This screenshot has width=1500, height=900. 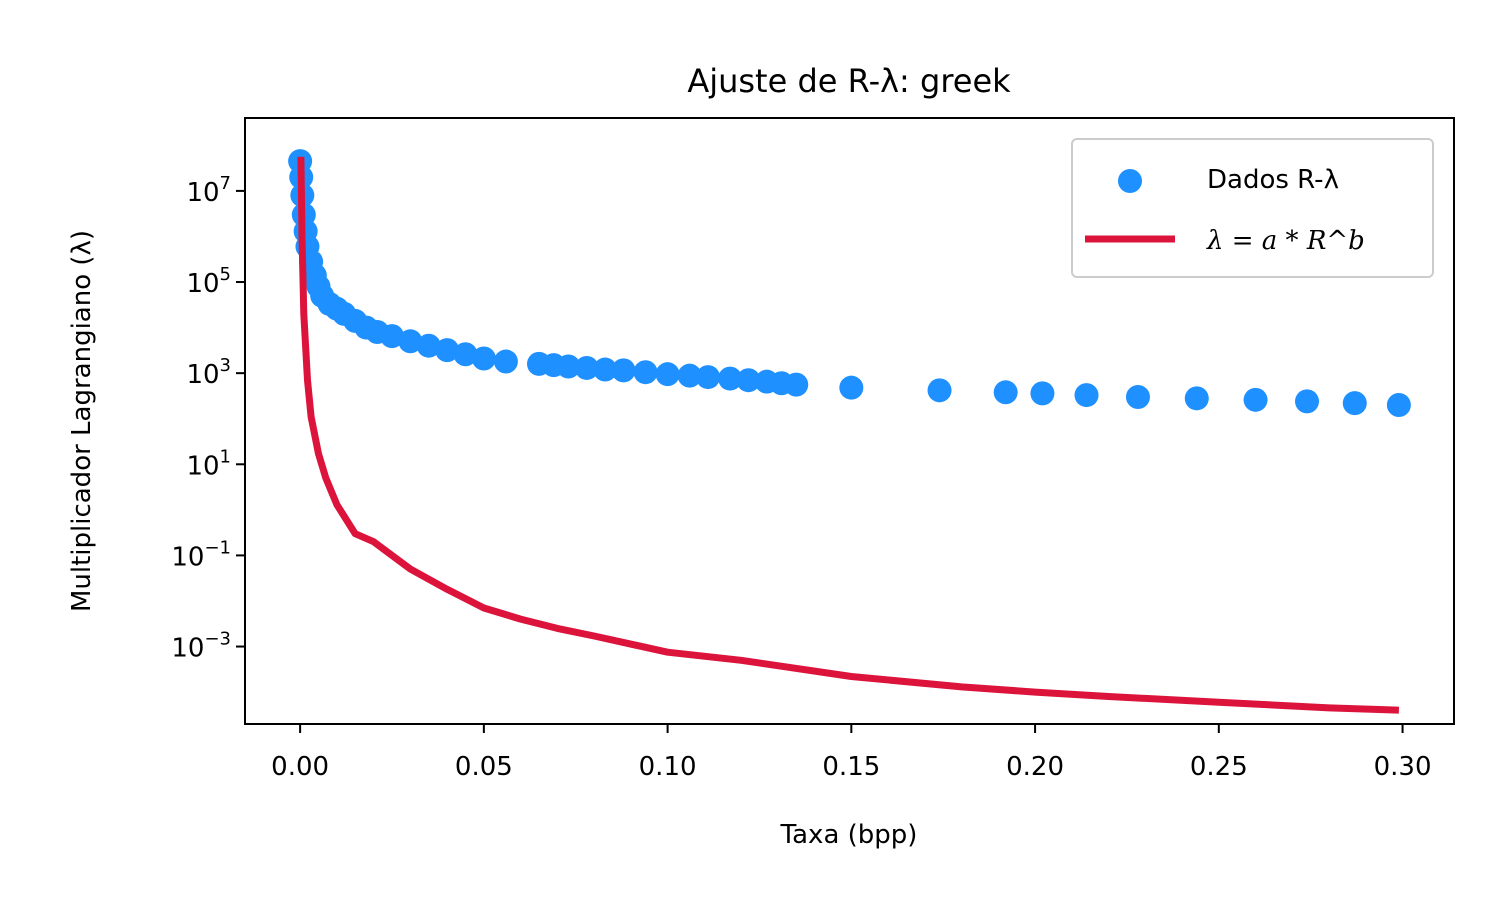 I want to click on x-tick-label: 0.30, so click(x=1403, y=767).